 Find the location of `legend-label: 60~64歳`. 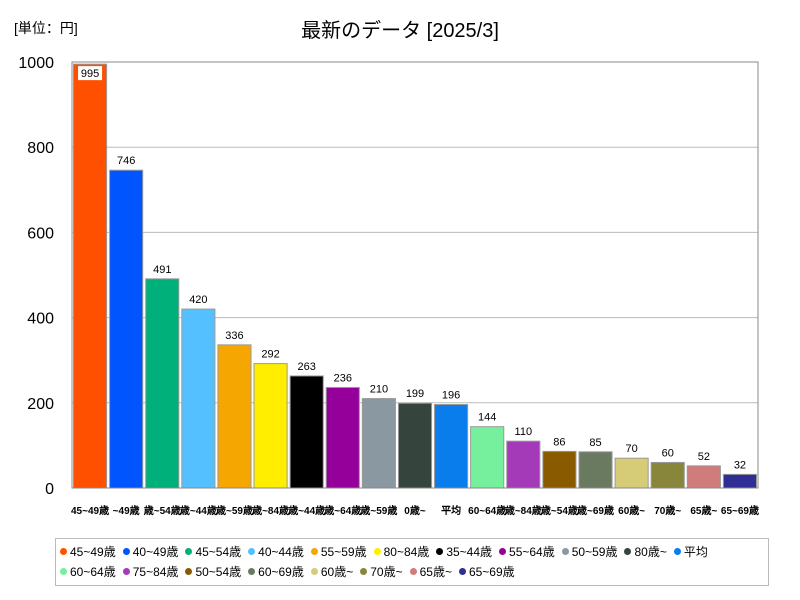

legend-label: 60~64歳 is located at coordinates (93, 571).